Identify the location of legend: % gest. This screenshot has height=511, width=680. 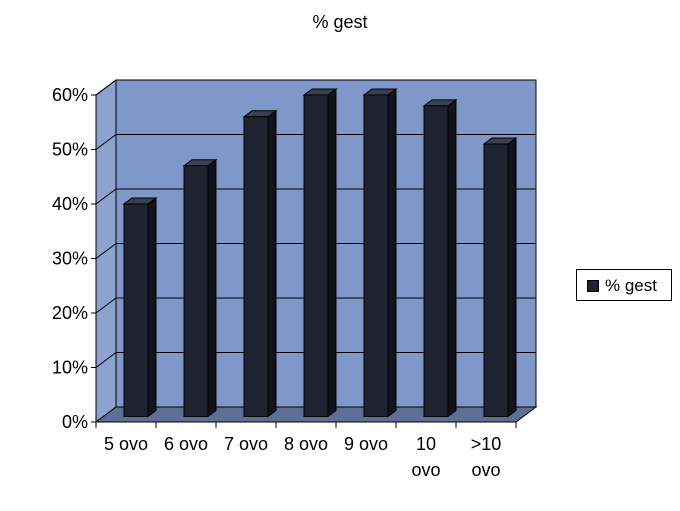
(624, 285).